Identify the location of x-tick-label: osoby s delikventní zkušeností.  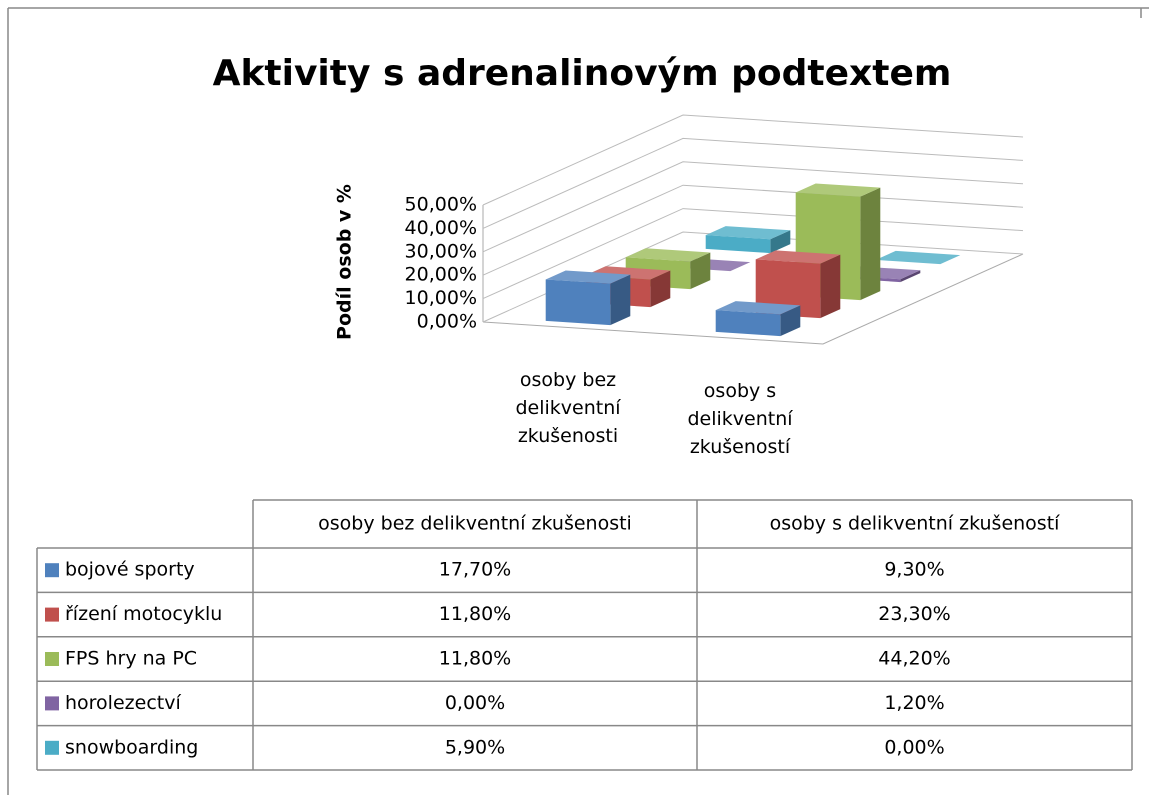
(740, 418).